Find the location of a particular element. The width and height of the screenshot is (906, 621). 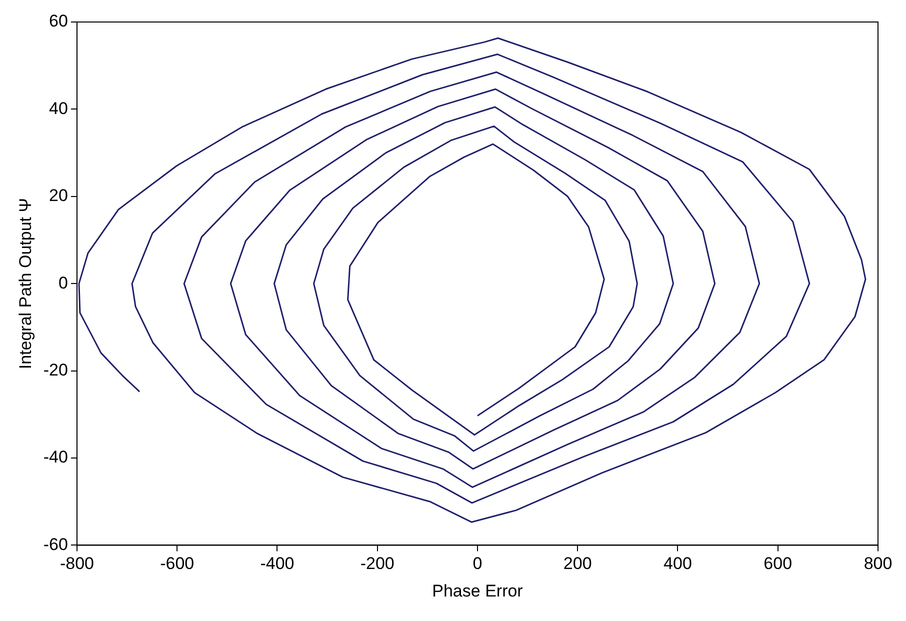

y-tick-label: -60 is located at coordinates (55, 544).